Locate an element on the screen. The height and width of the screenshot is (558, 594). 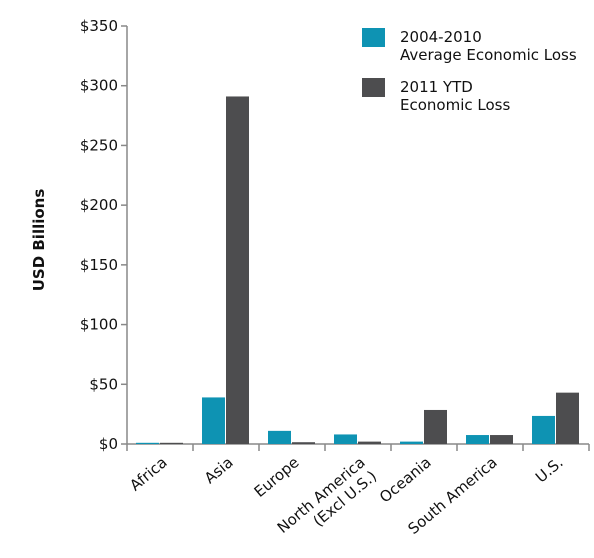
x-tick-label: Asia is located at coordinates (219, 470).